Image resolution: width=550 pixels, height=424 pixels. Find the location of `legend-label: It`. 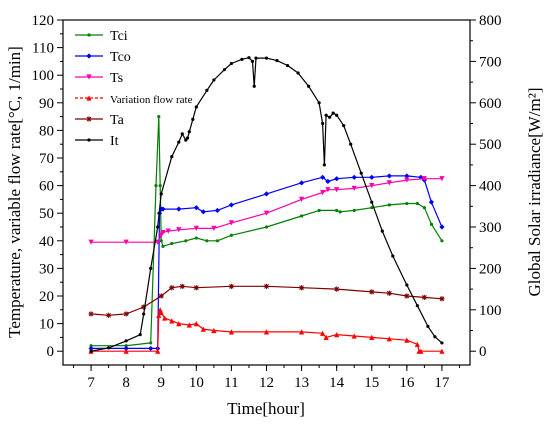

legend-label: It is located at coordinates (114, 141).